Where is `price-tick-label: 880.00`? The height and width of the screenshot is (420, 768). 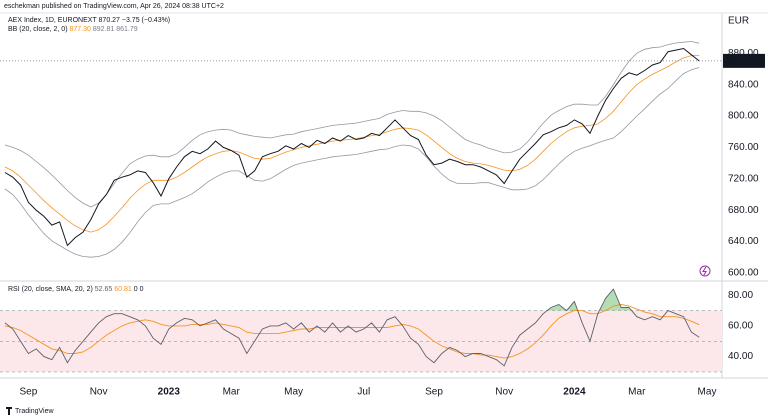
price-tick-label: 880.00 is located at coordinates (743, 53).